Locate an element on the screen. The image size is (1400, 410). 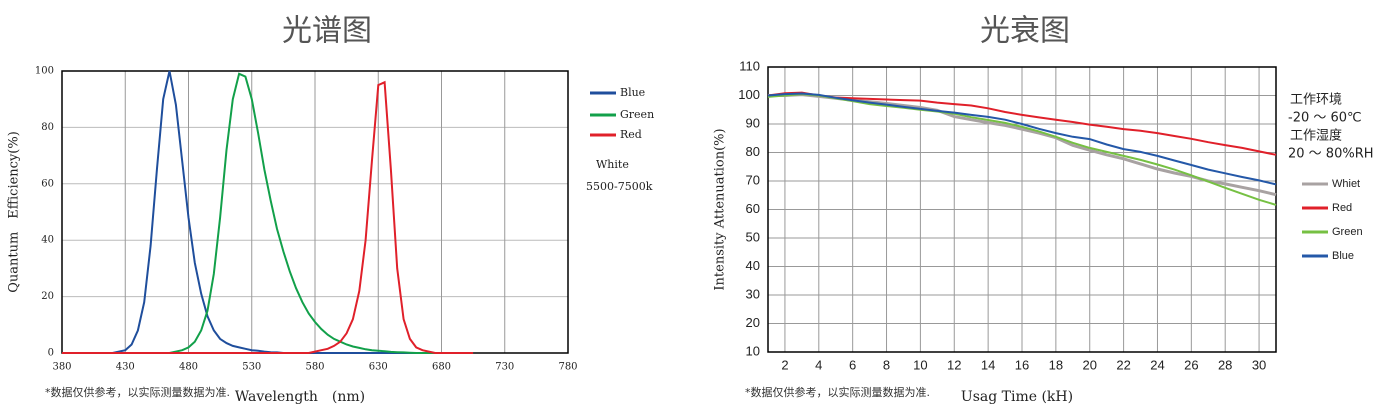
x-tick-label: 28 is located at coordinates (1225, 364).